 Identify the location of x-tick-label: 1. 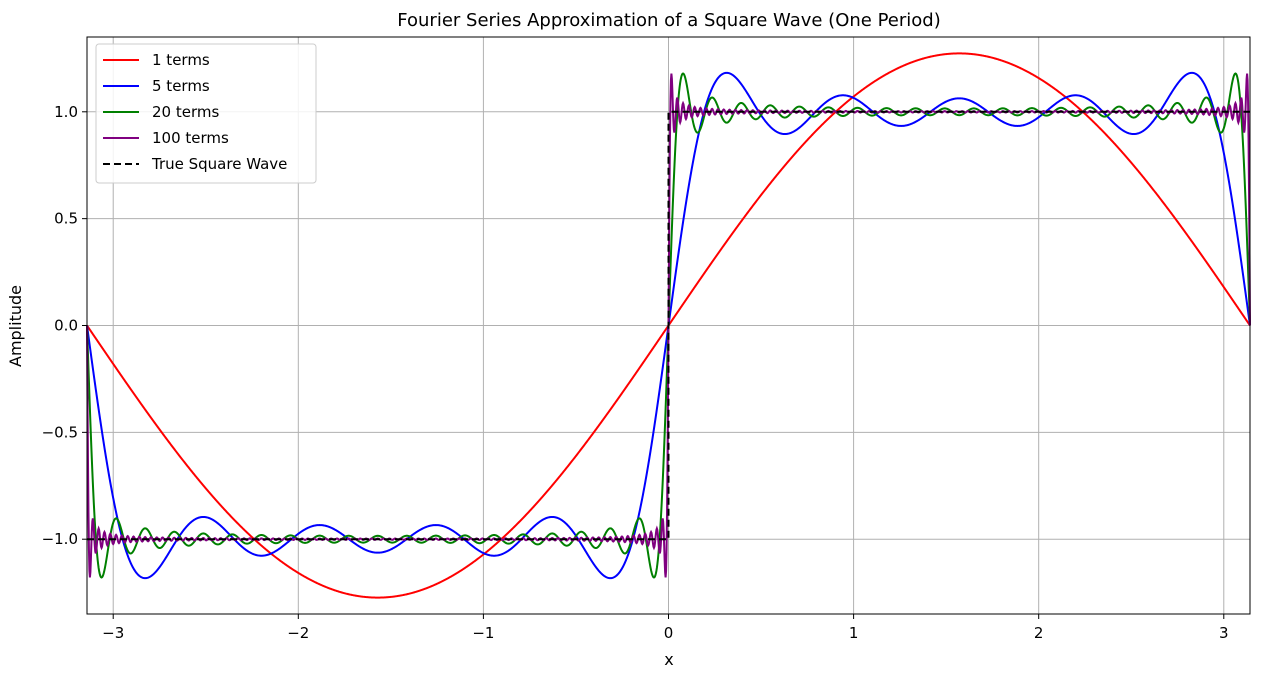
(854, 633).